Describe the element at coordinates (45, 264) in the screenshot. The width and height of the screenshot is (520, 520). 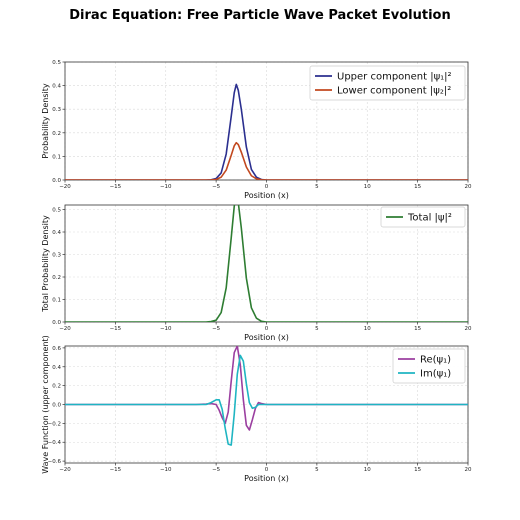
I see `y-axis-label: Total Probability Density` at that location.